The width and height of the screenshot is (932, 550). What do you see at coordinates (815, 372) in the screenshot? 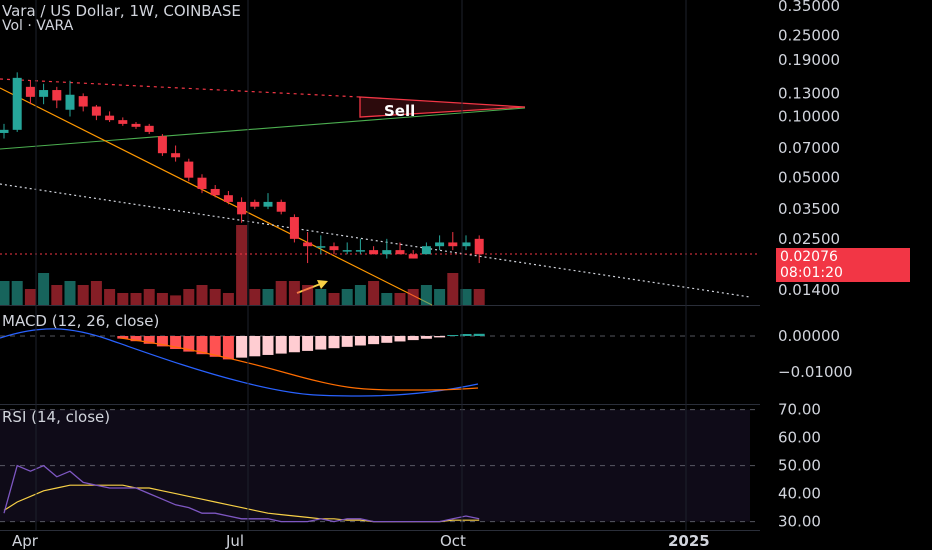
I see `macd-axis-tick: −0.01000` at bounding box center [815, 372].